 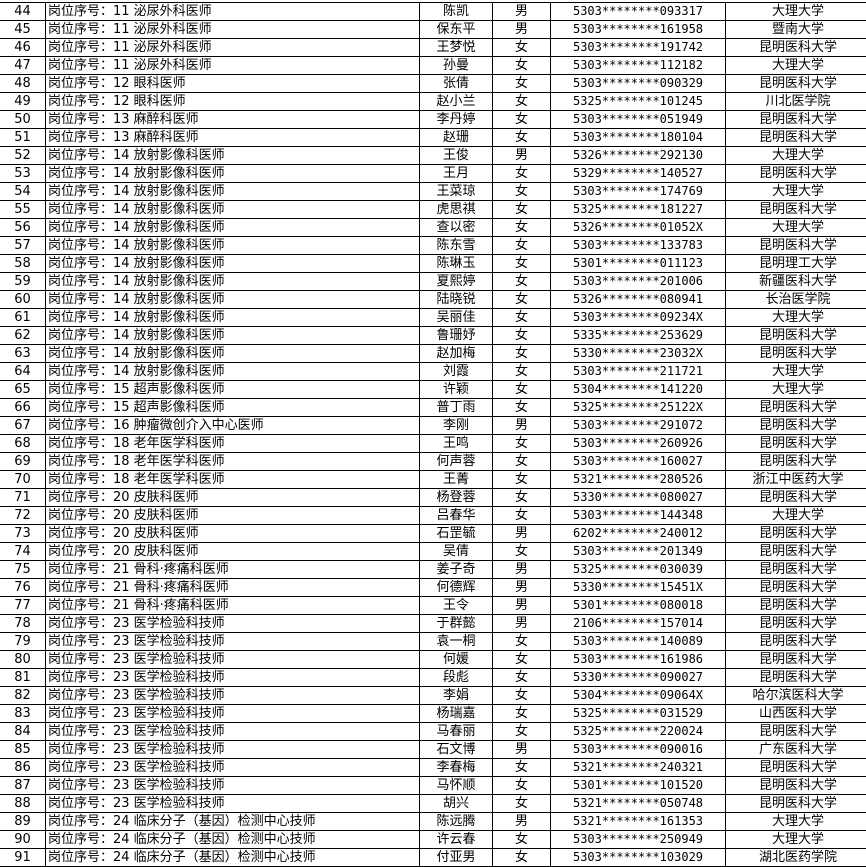 I want to click on row-number-cell: 58, so click(x=23, y=263).